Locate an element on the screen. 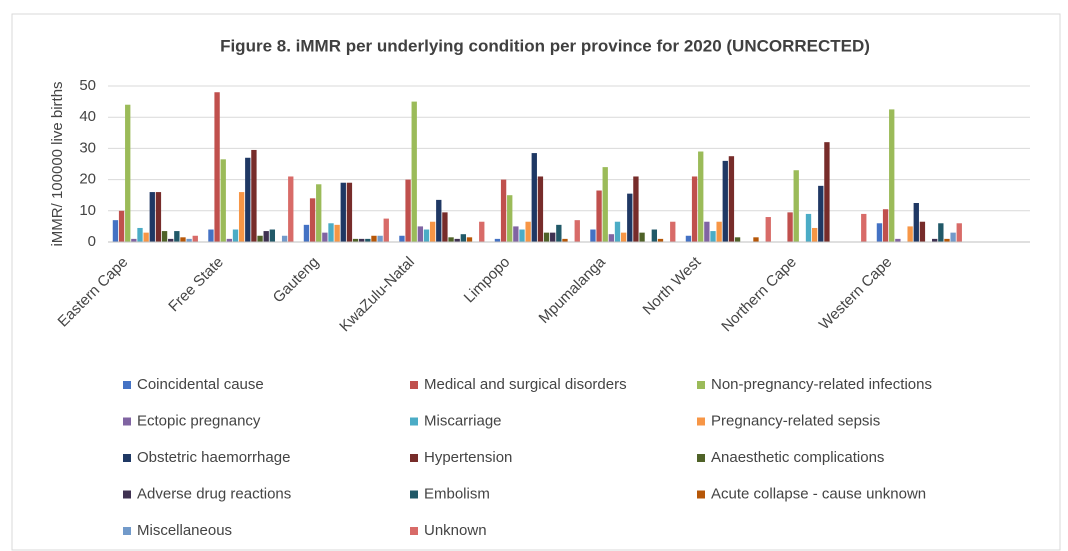 The height and width of the screenshot is (551, 1068). legend-label: Medical and surgical disorders is located at coordinates (525, 384).